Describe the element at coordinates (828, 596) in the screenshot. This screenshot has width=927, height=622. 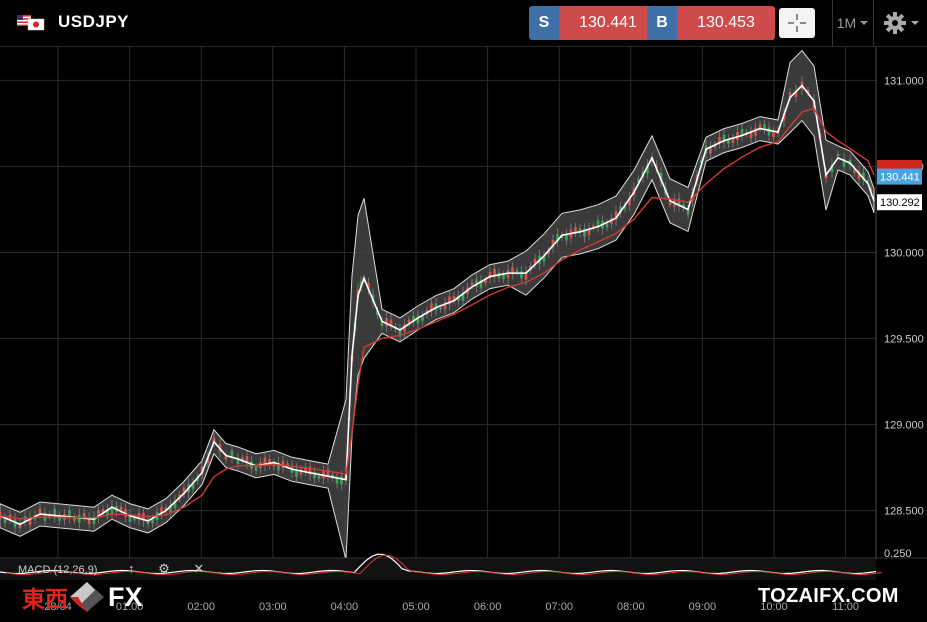
I see `tozaifx-url: TOZAIFX.COM` at that location.